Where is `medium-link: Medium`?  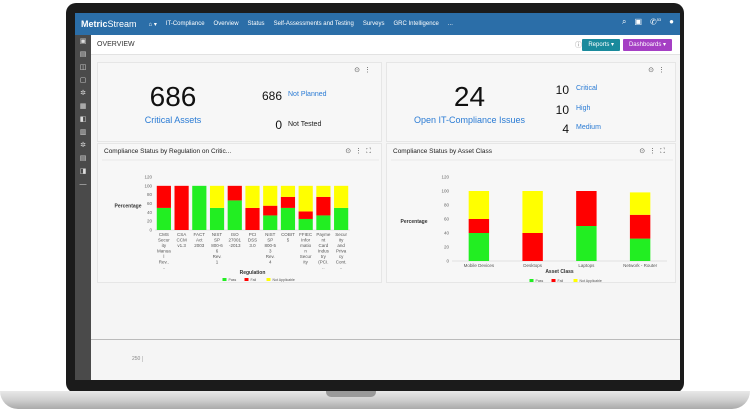 medium-link: Medium is located at coordinates (588, 127).